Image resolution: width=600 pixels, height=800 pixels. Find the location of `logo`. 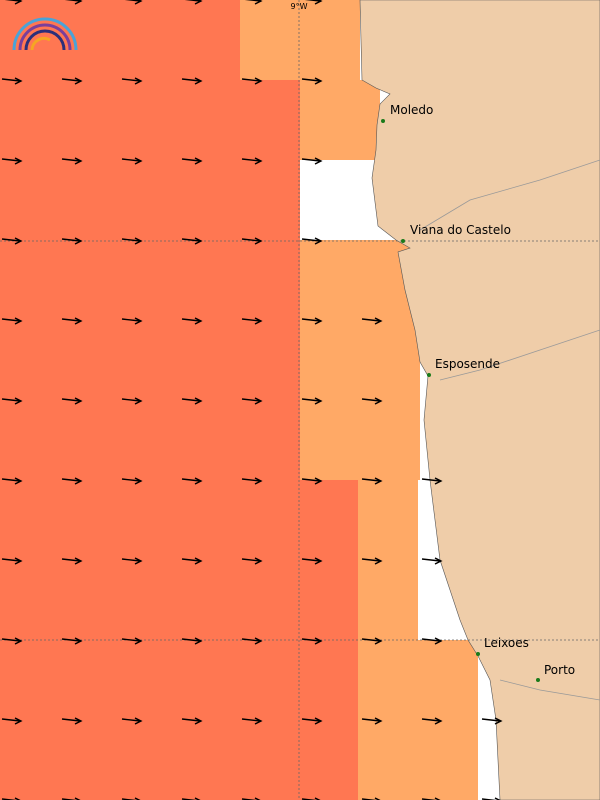

logo is located at coordinates (45, 34).